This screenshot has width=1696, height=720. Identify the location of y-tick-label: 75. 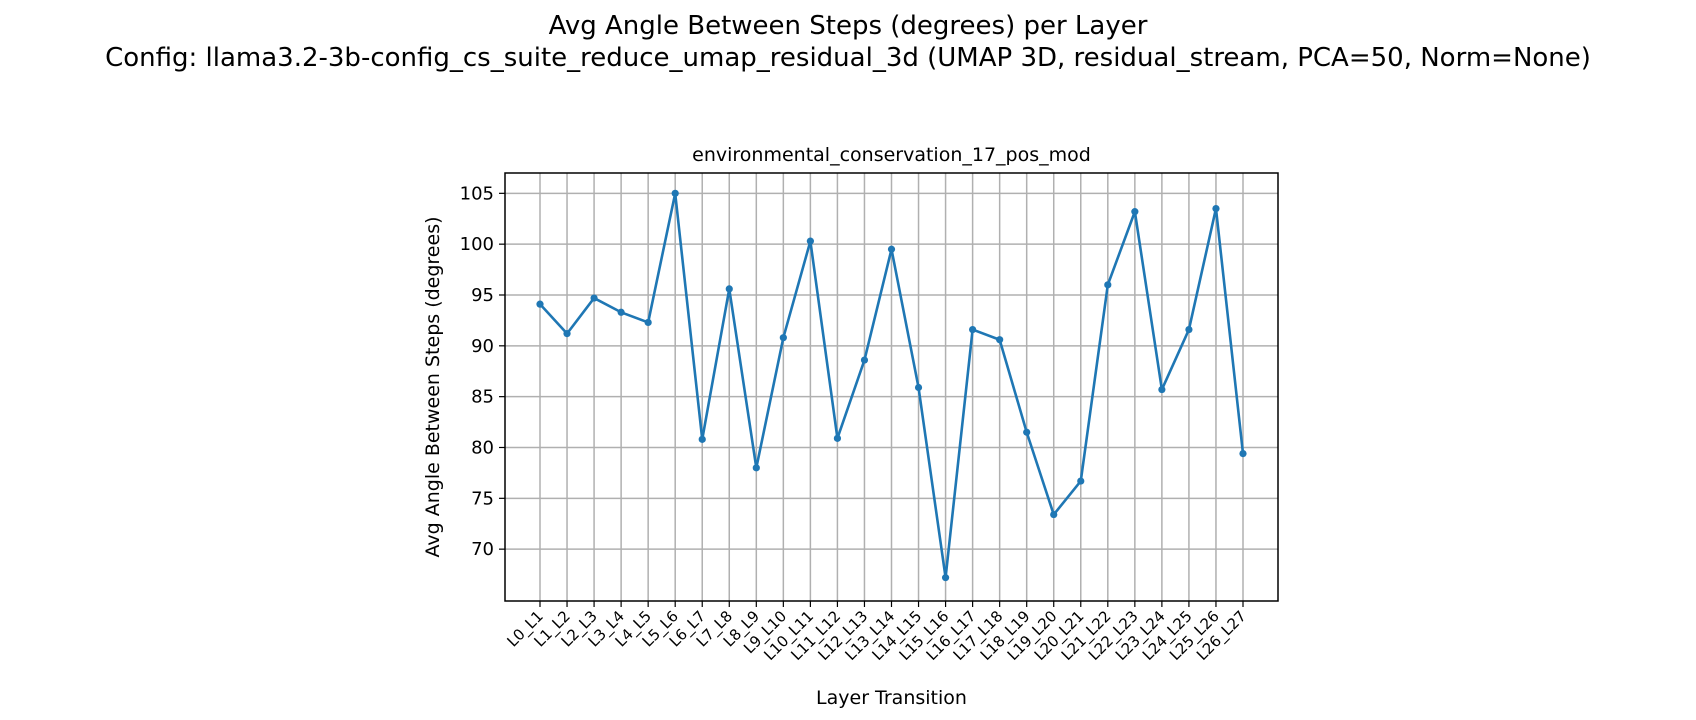
(482, 498).